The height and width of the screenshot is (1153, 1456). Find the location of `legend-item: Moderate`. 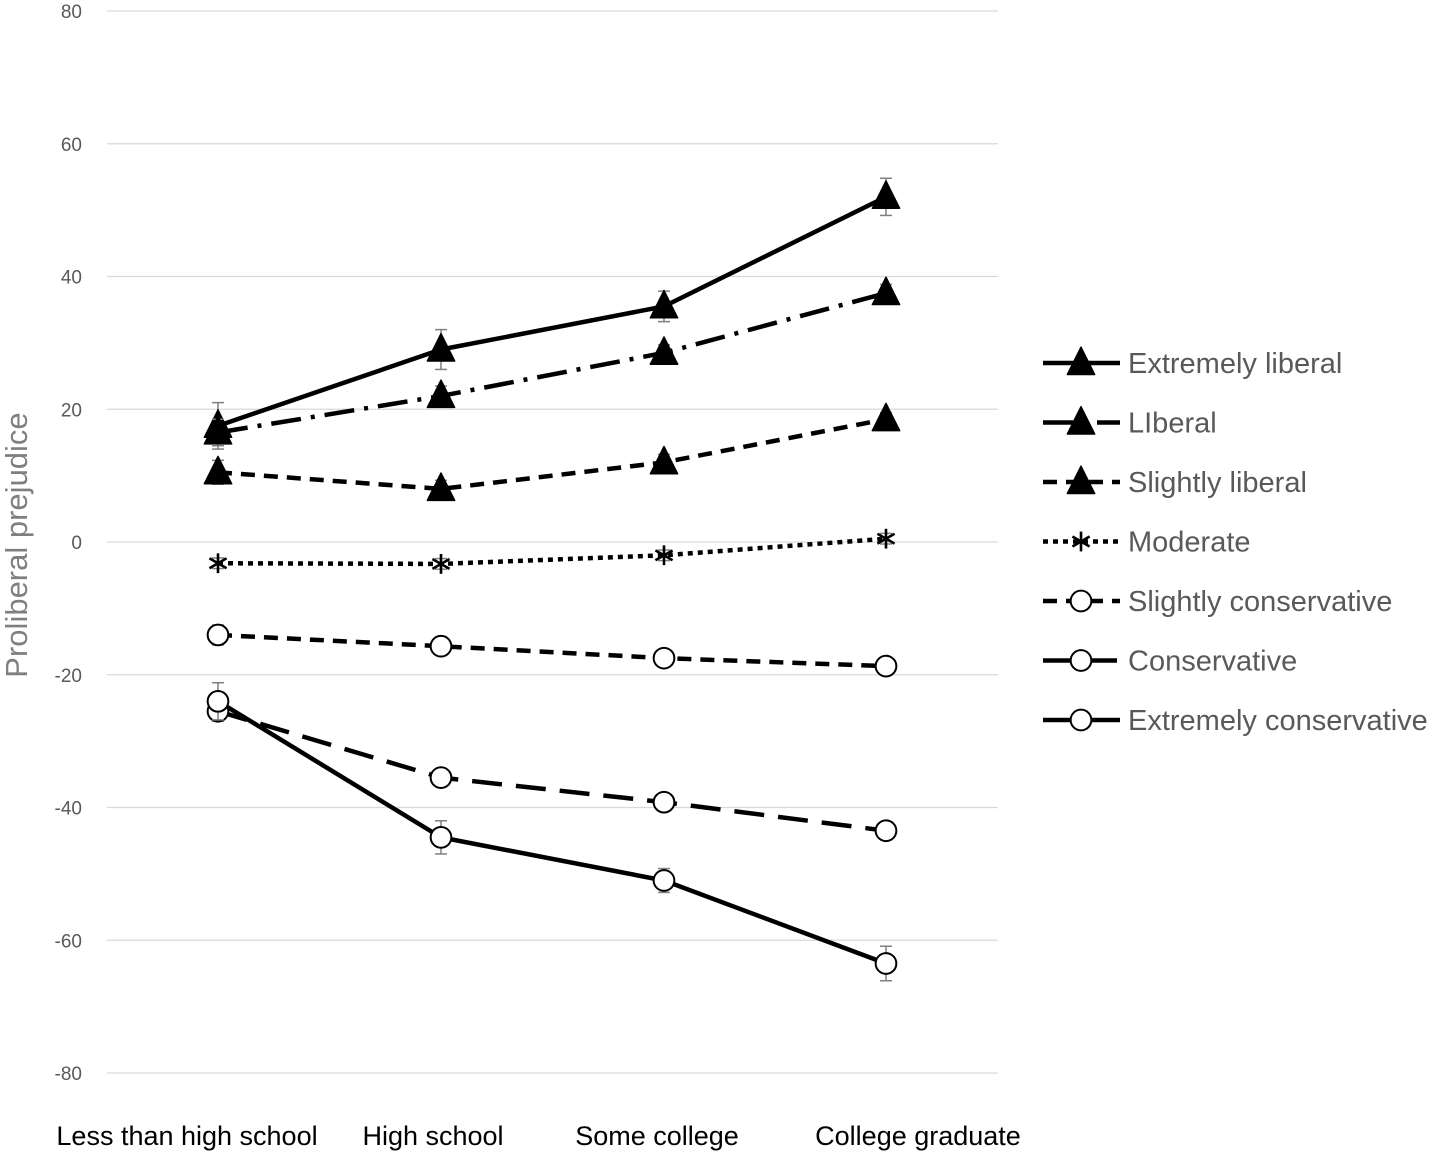

legend-item: Moderate is located at coordinates (1147, 543).